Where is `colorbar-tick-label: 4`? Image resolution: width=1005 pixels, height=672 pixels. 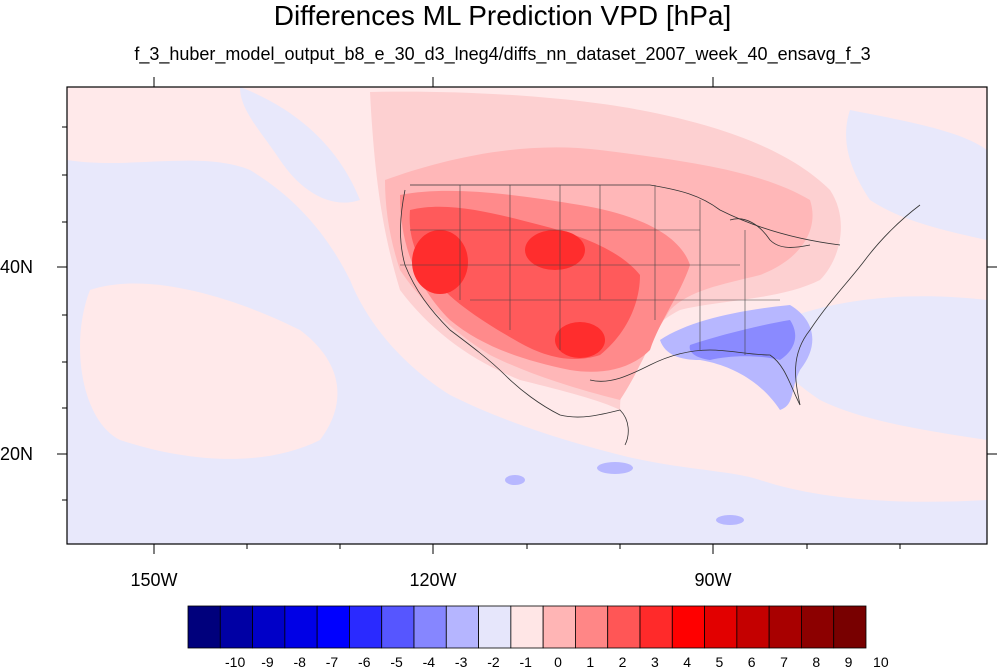
colorbar-tick-label: 4 is located at coordinates (687, 662).